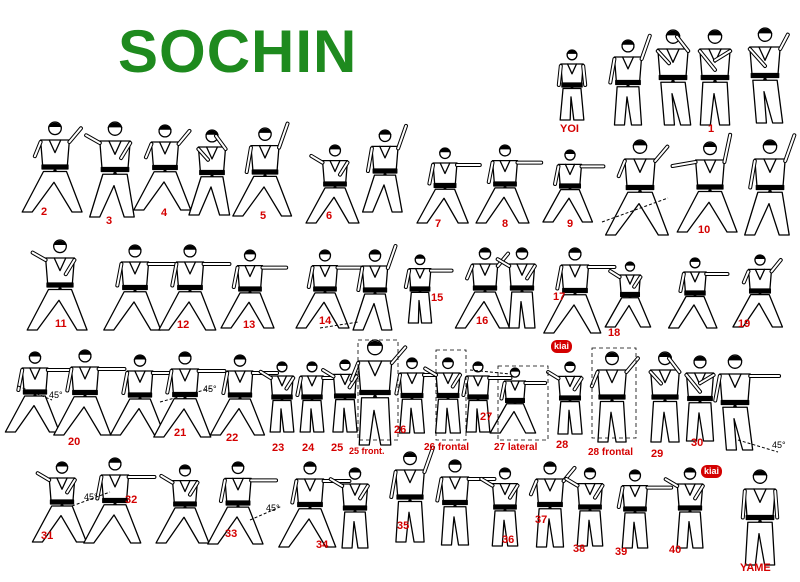  I want to click on step-label: YAME, so click(755, 568).